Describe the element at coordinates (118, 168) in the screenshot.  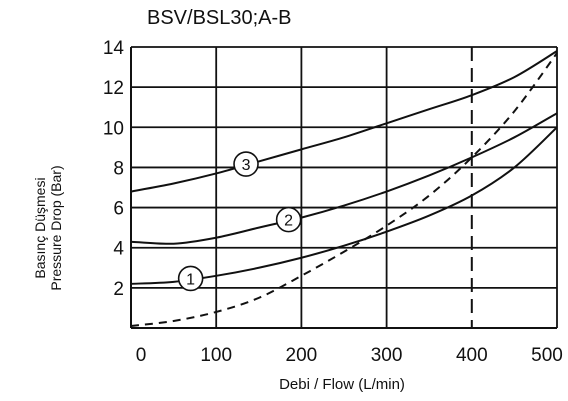
I see `y-tick-8: 8` at that location.